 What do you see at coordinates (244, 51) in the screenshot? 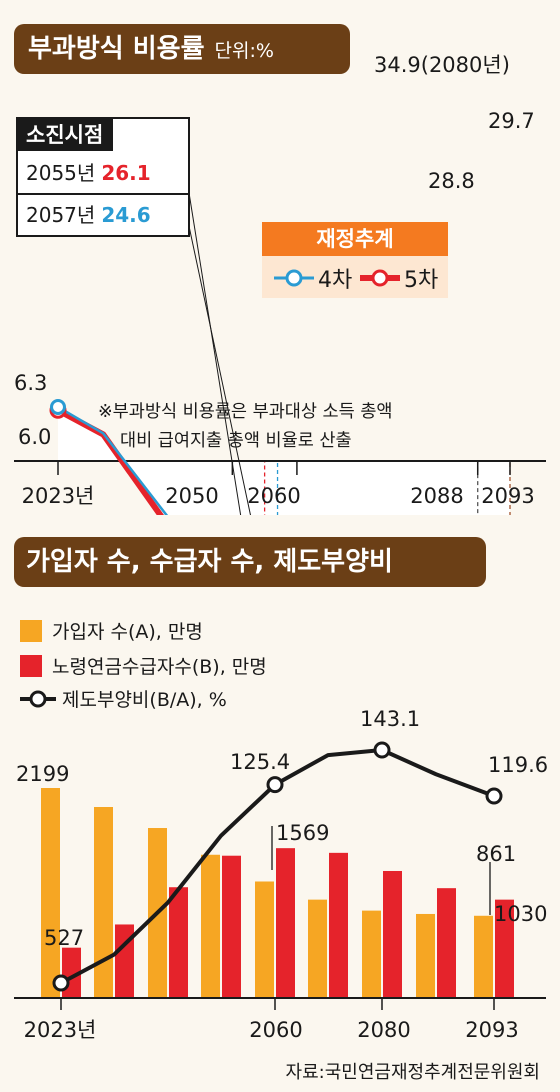
I see `section1-unit: 단위:%` at bounding box center [244, 51].